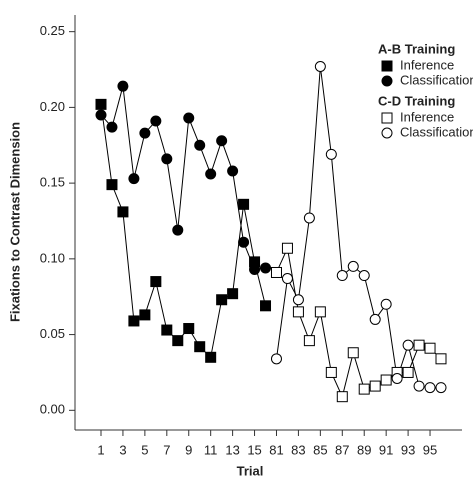  I want to click on x-tick-label: 87, so click(342, 449).